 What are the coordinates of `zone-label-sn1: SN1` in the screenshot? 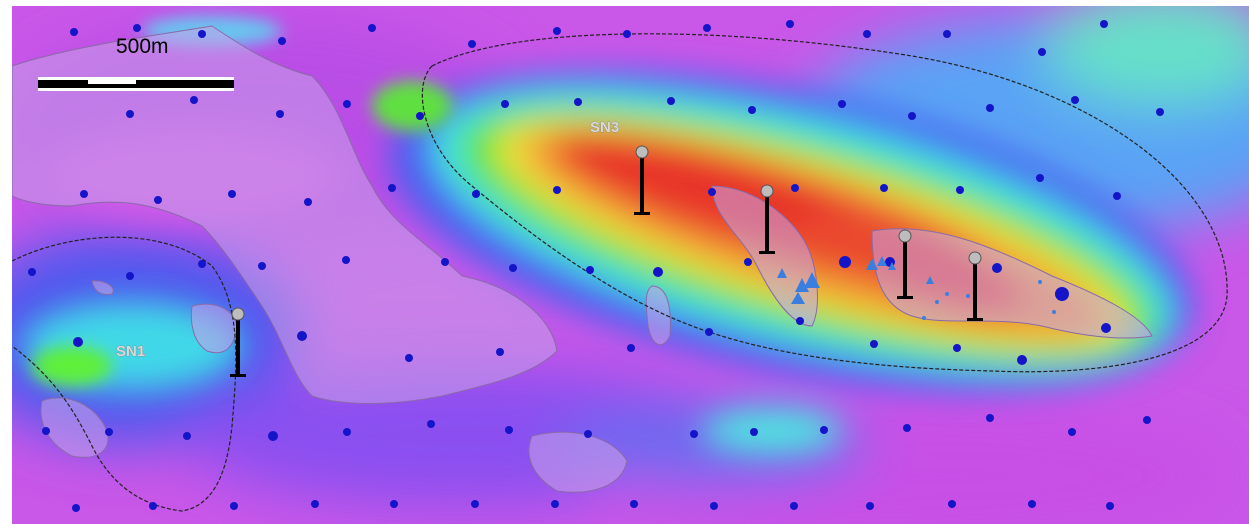 It's located at (130, 351).